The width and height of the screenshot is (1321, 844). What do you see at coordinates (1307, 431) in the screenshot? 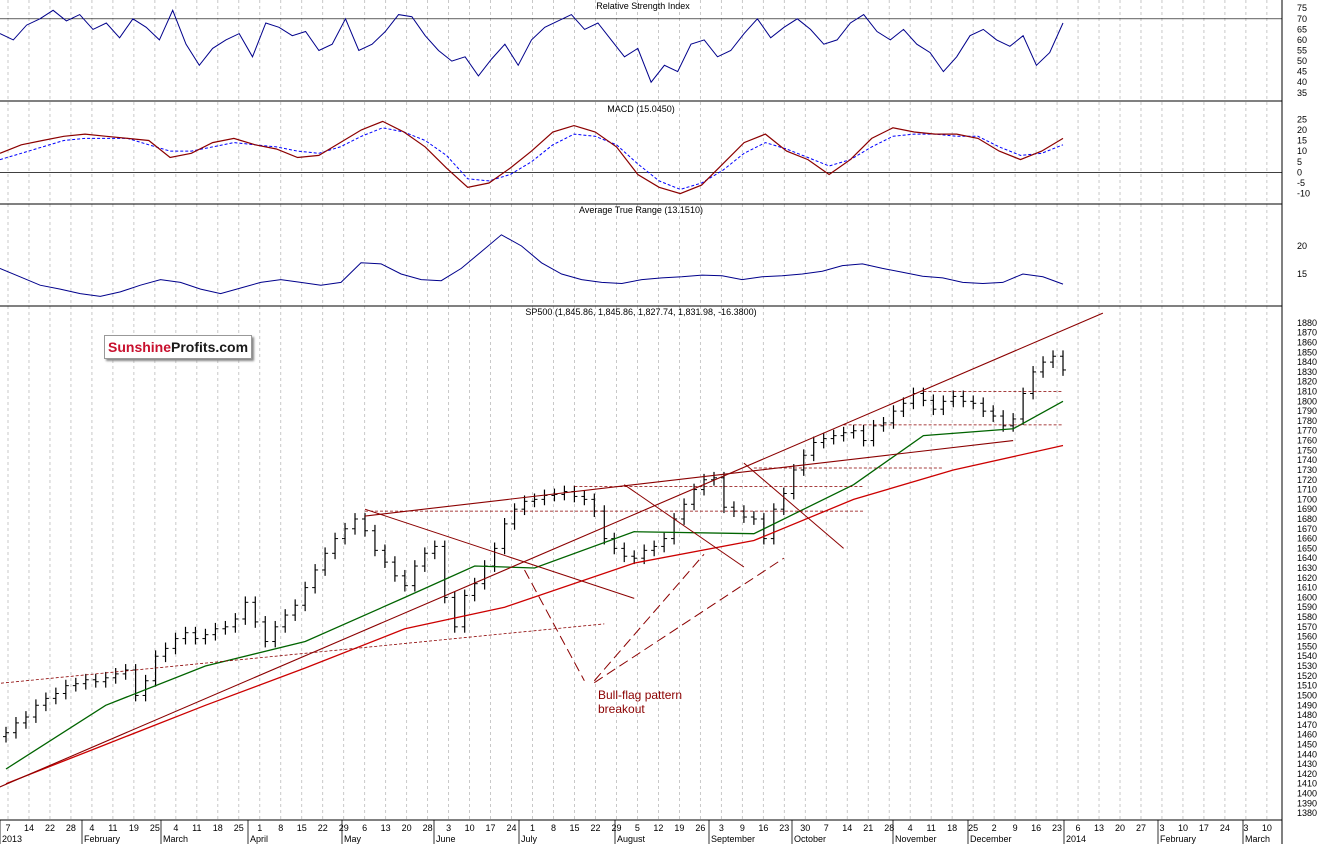
I see `y-tick-label: 1770` at bounding box center [1307, 431].